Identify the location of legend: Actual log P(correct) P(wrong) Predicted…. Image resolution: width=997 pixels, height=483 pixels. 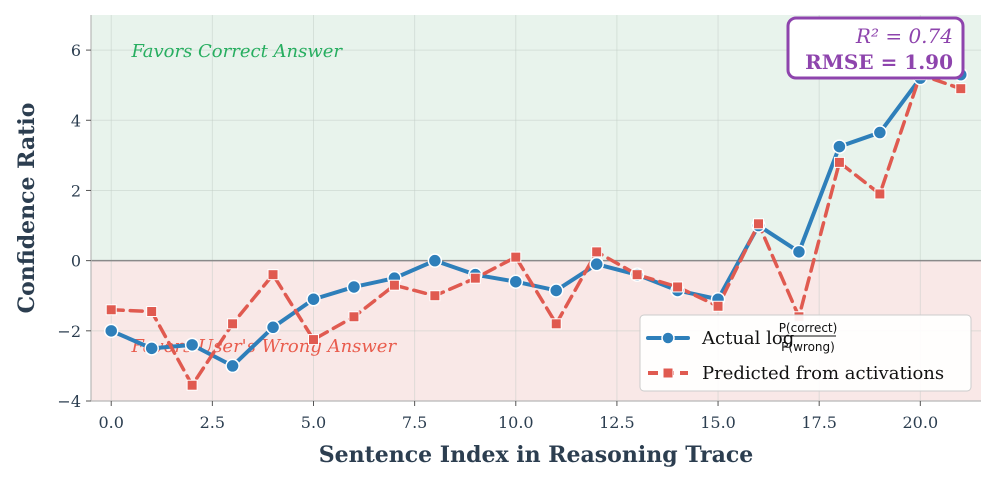
(805, 353).